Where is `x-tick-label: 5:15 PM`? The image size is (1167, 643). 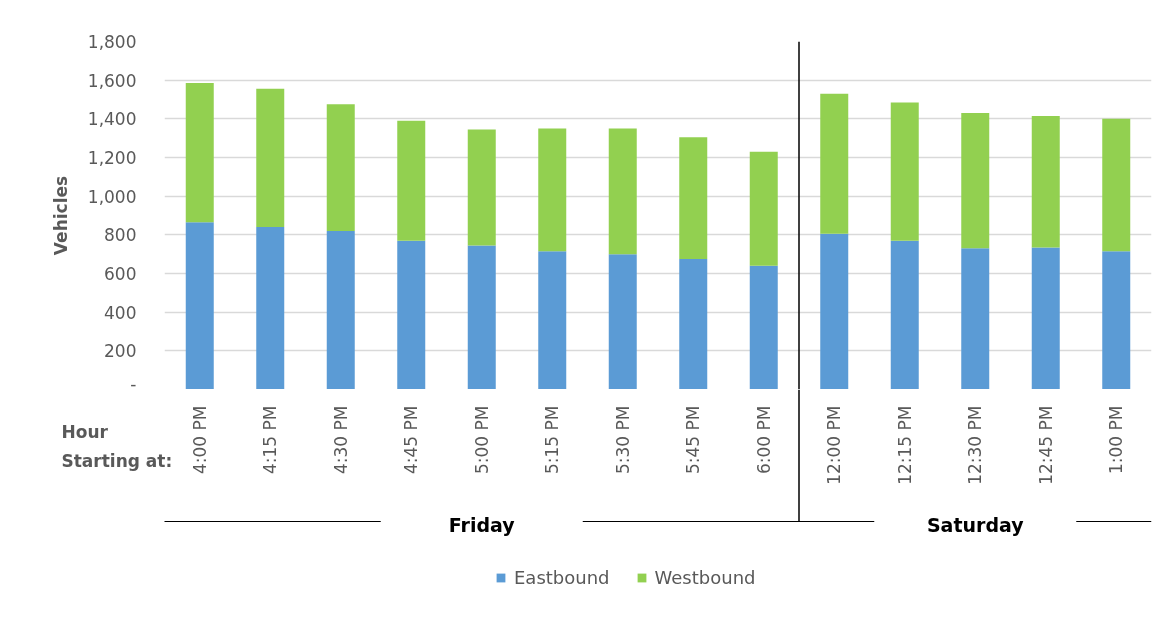
x-tick-label: 5:15 PM is located at coordinates (552, 439).